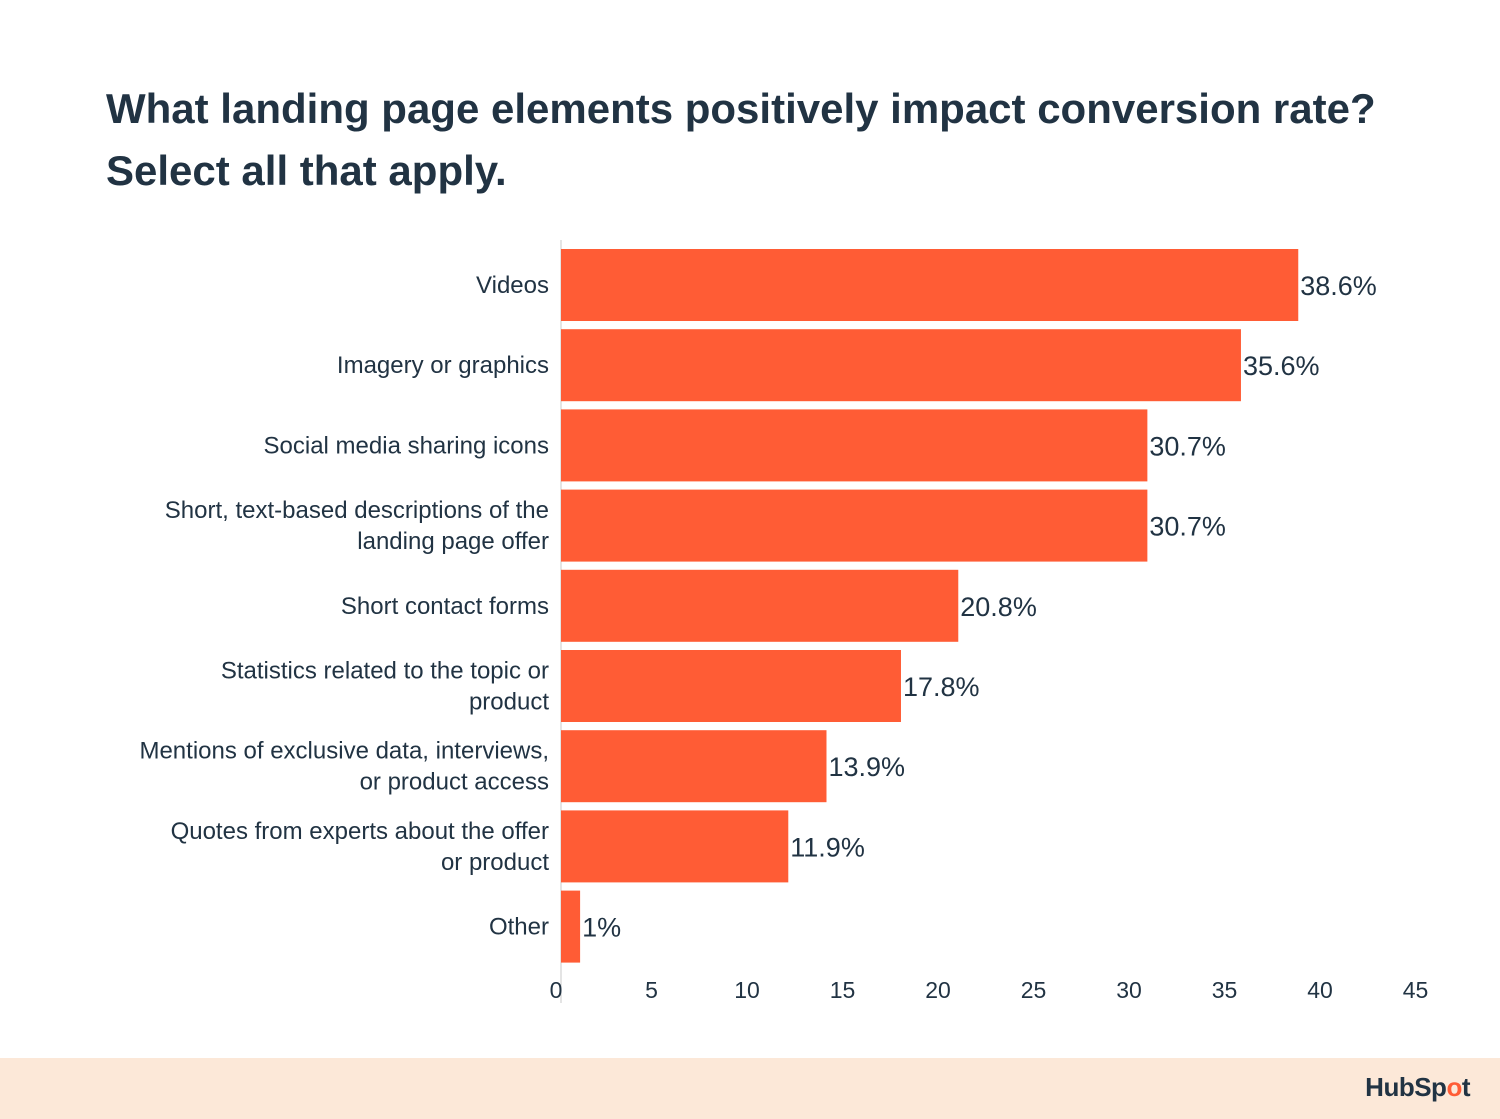 This screenshot has height=1119, width=1500. What do you see at coordinates (443, 365) in the screenshot?
I see `category-label: Imagery or graphics` at bounding box center [443, 365].